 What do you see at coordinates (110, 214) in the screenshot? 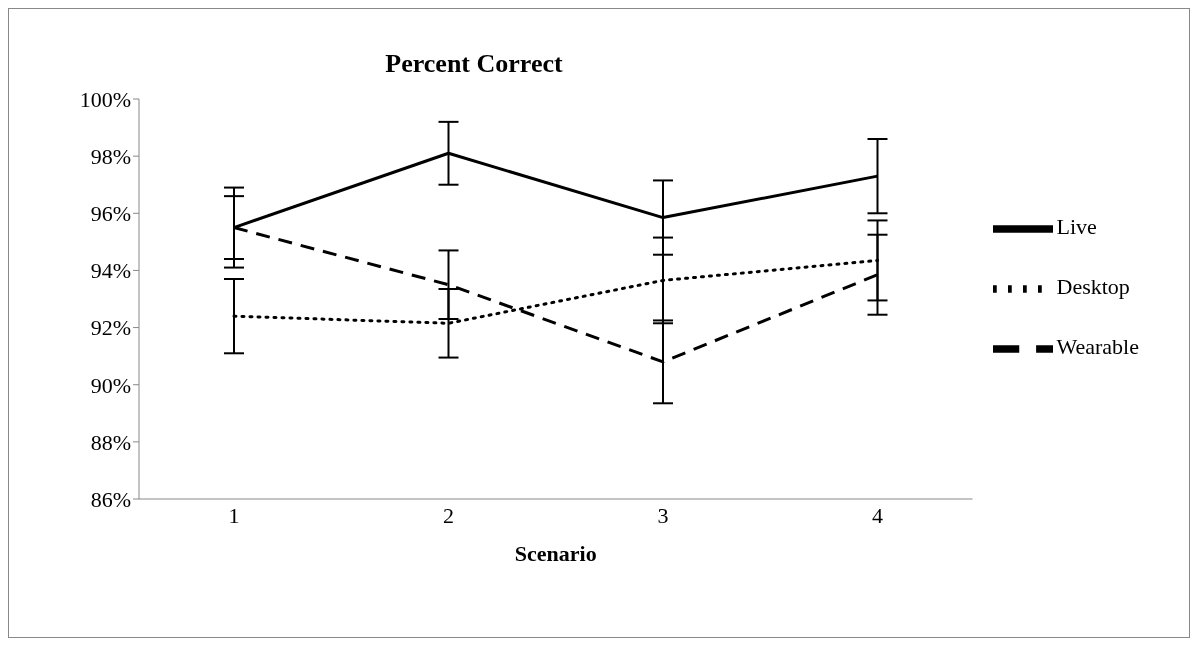
I see `y-tick-label: 96%` at bounding box center [110, 214].